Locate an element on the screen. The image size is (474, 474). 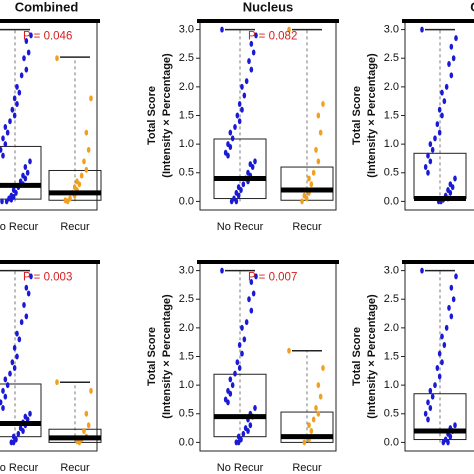
panel-title: Nucleus is located at coordinates (268, 7).